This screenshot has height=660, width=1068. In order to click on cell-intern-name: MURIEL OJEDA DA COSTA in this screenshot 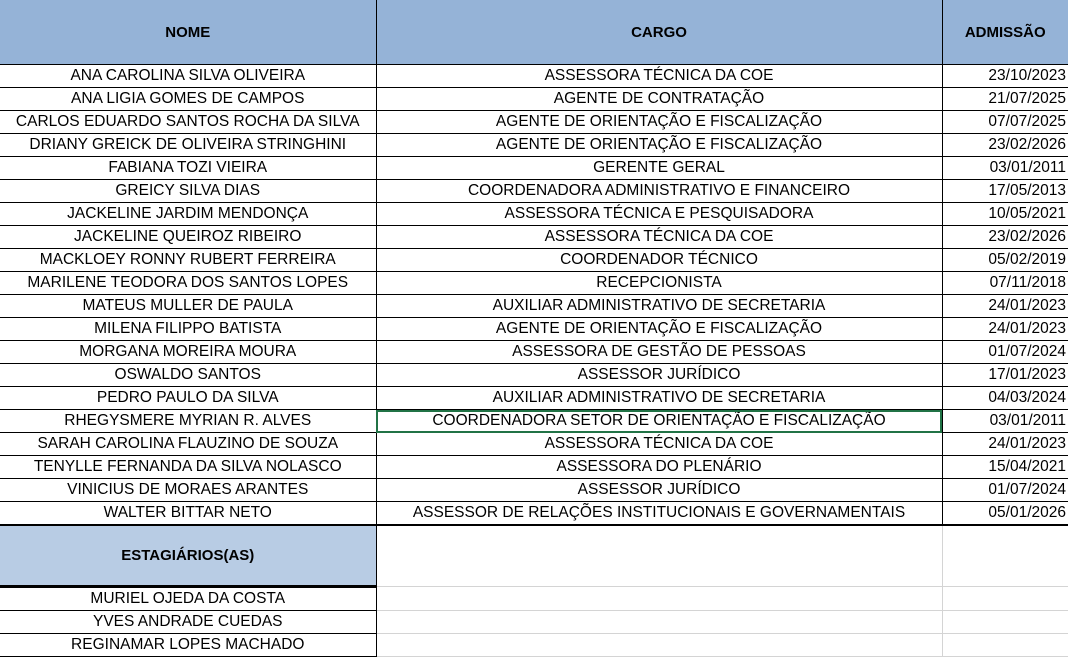, I will do `click(188, 598)`.